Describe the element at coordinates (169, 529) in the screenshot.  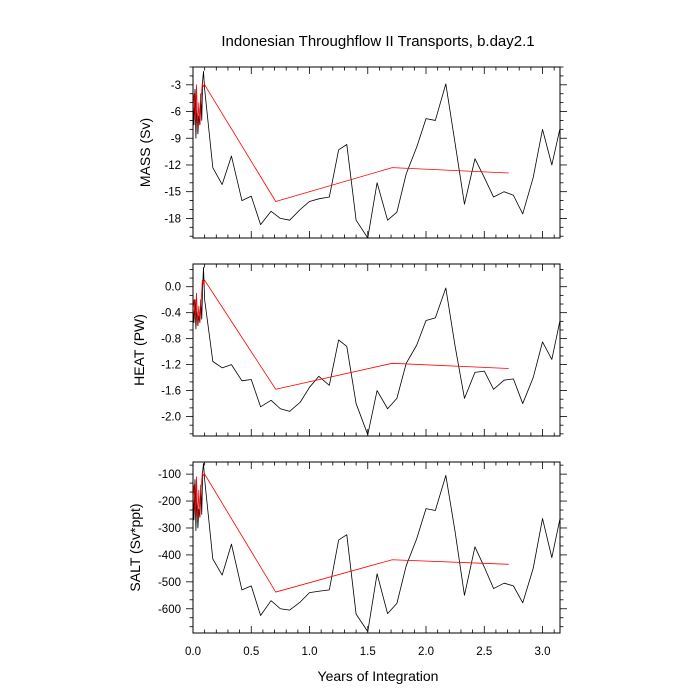
I see `panel-salt-y-tick-label: -300` at that location.